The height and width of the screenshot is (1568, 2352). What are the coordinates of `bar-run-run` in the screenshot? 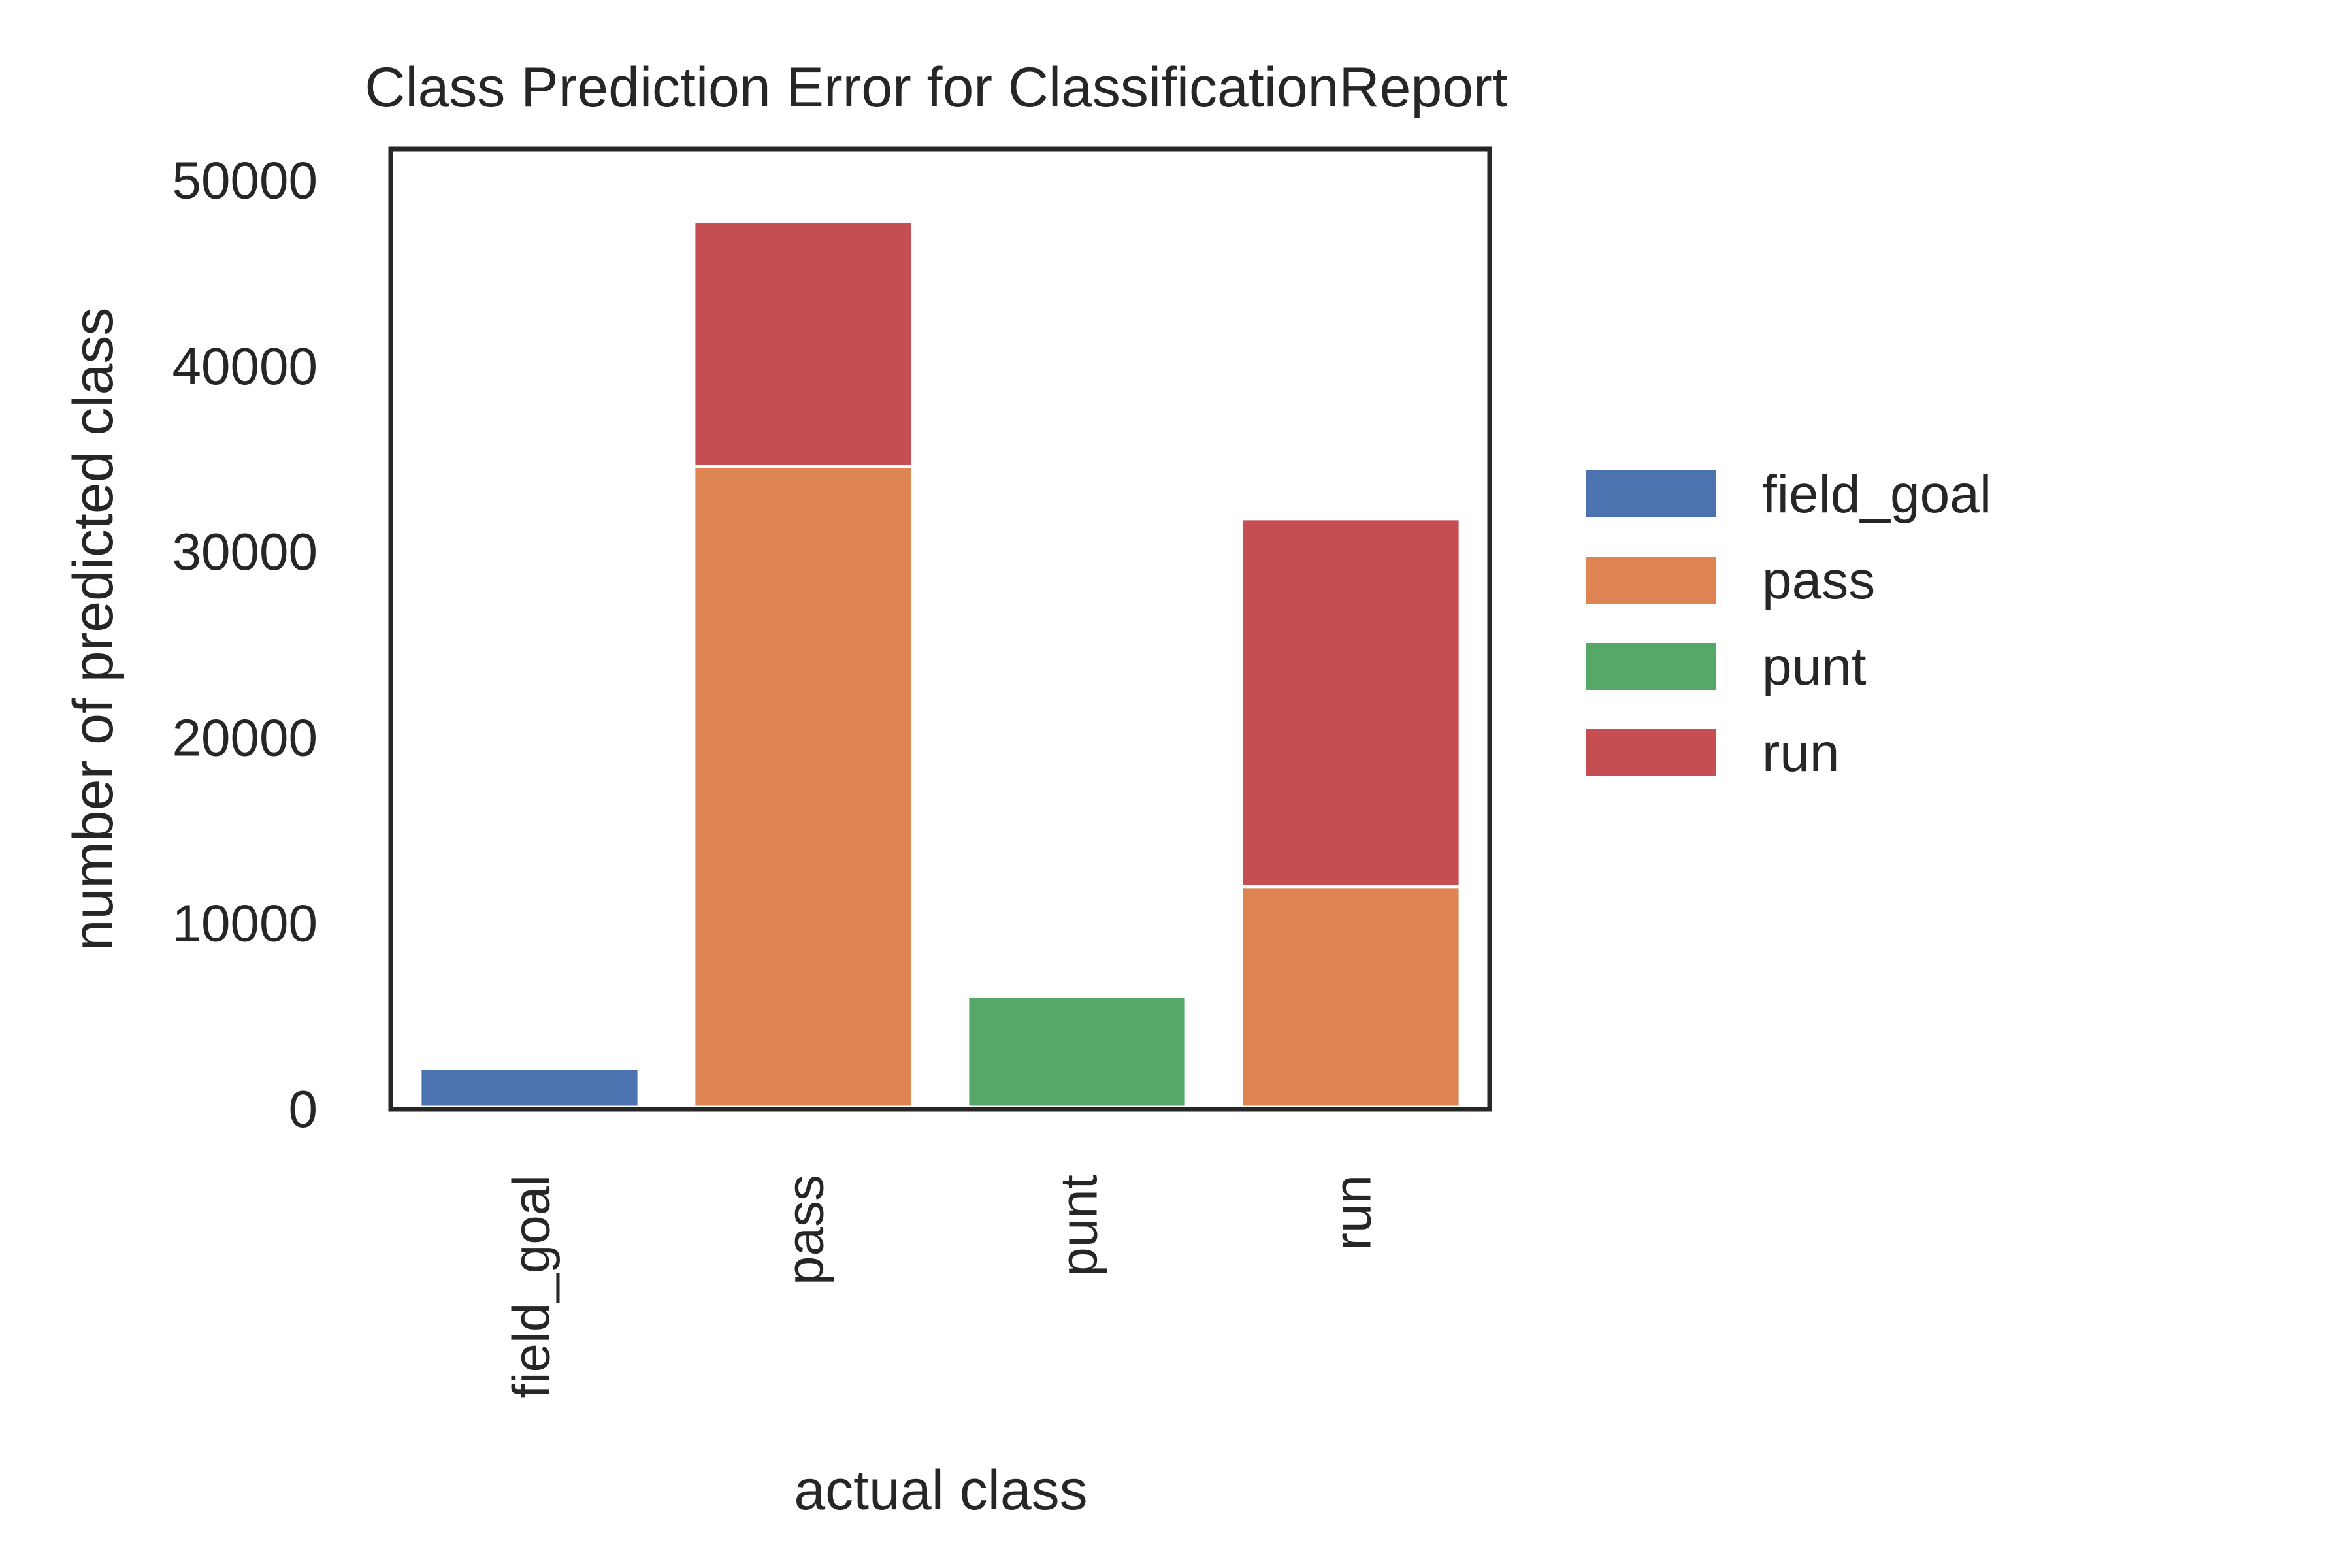 It's located at (1350, 703).